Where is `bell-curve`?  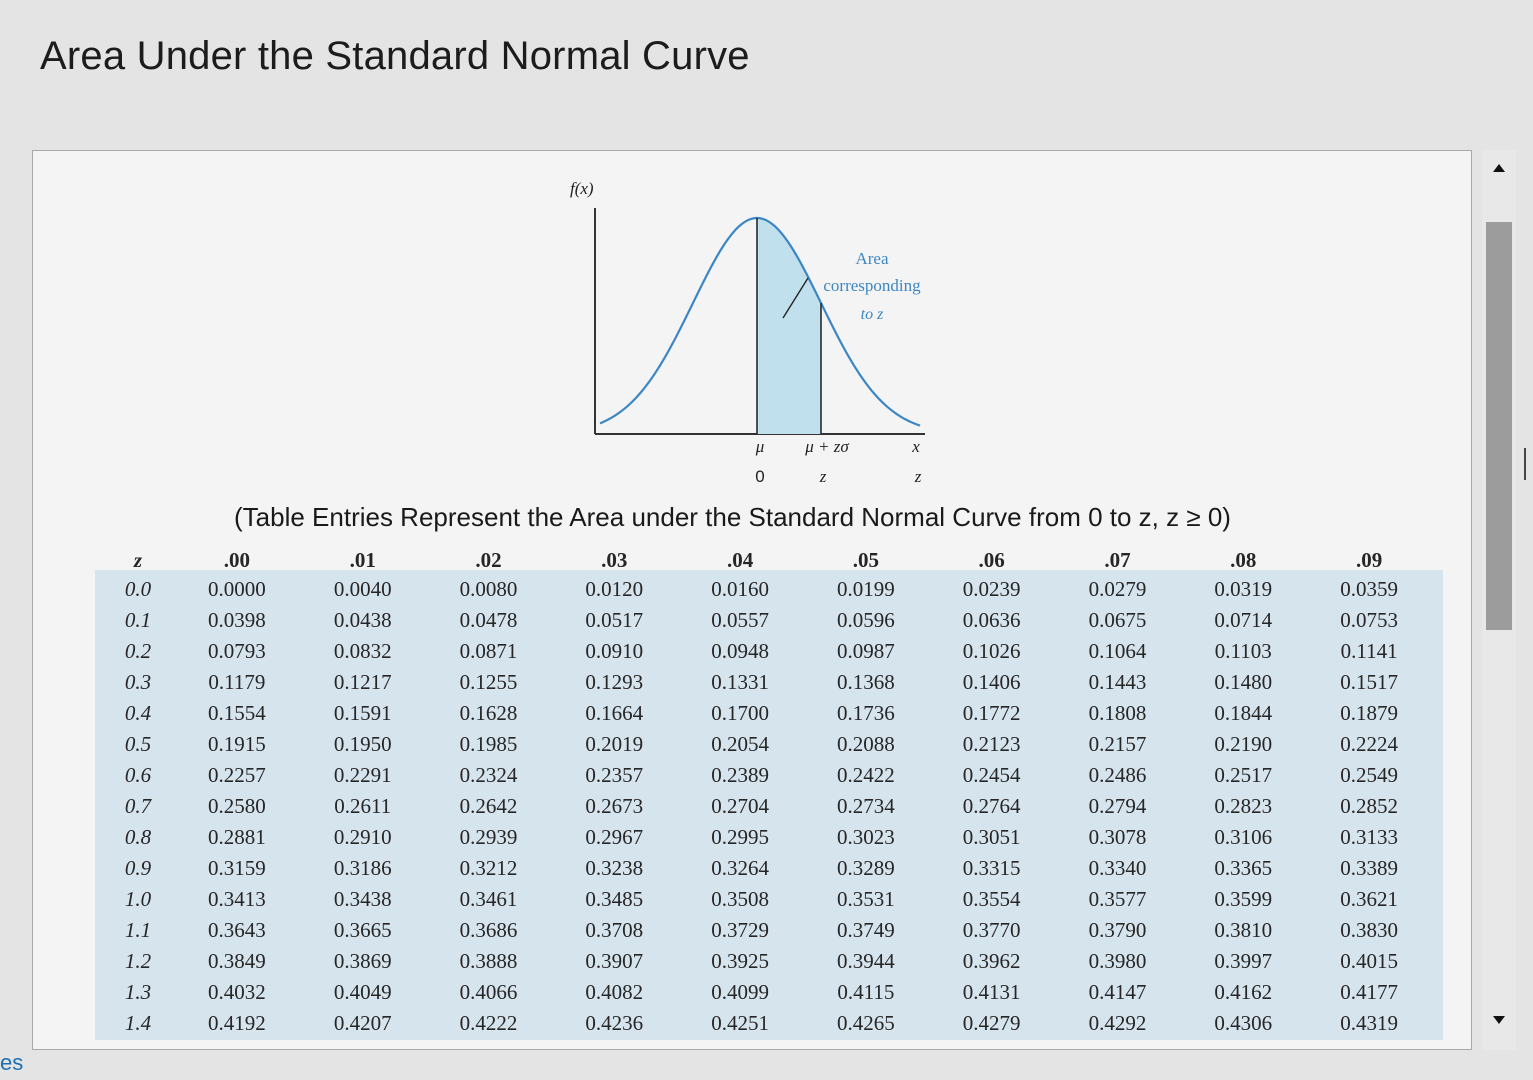 bell-curve is located at coordinates (760, 321).